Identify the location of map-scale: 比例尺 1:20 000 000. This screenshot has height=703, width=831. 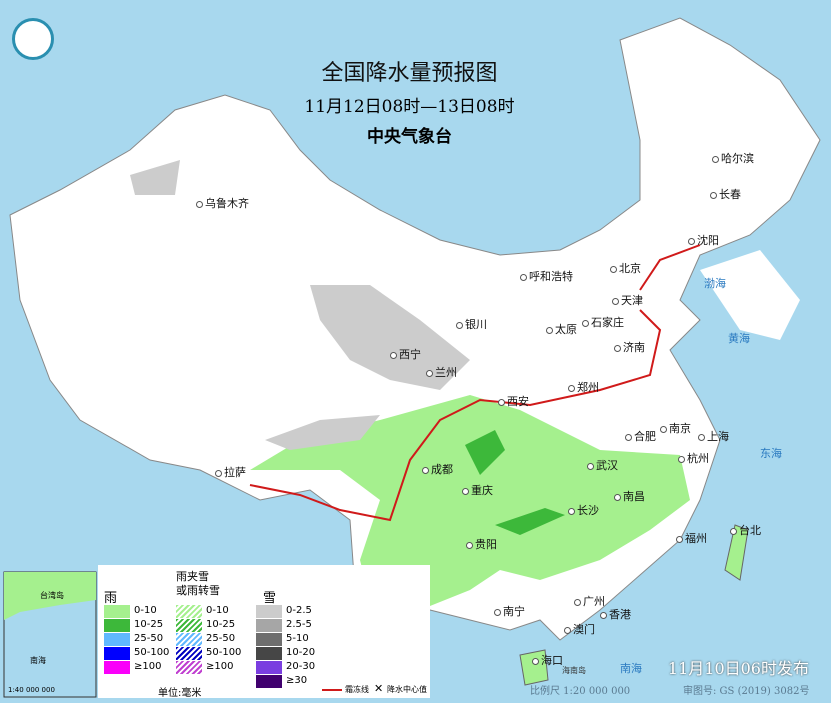
(580, 691).